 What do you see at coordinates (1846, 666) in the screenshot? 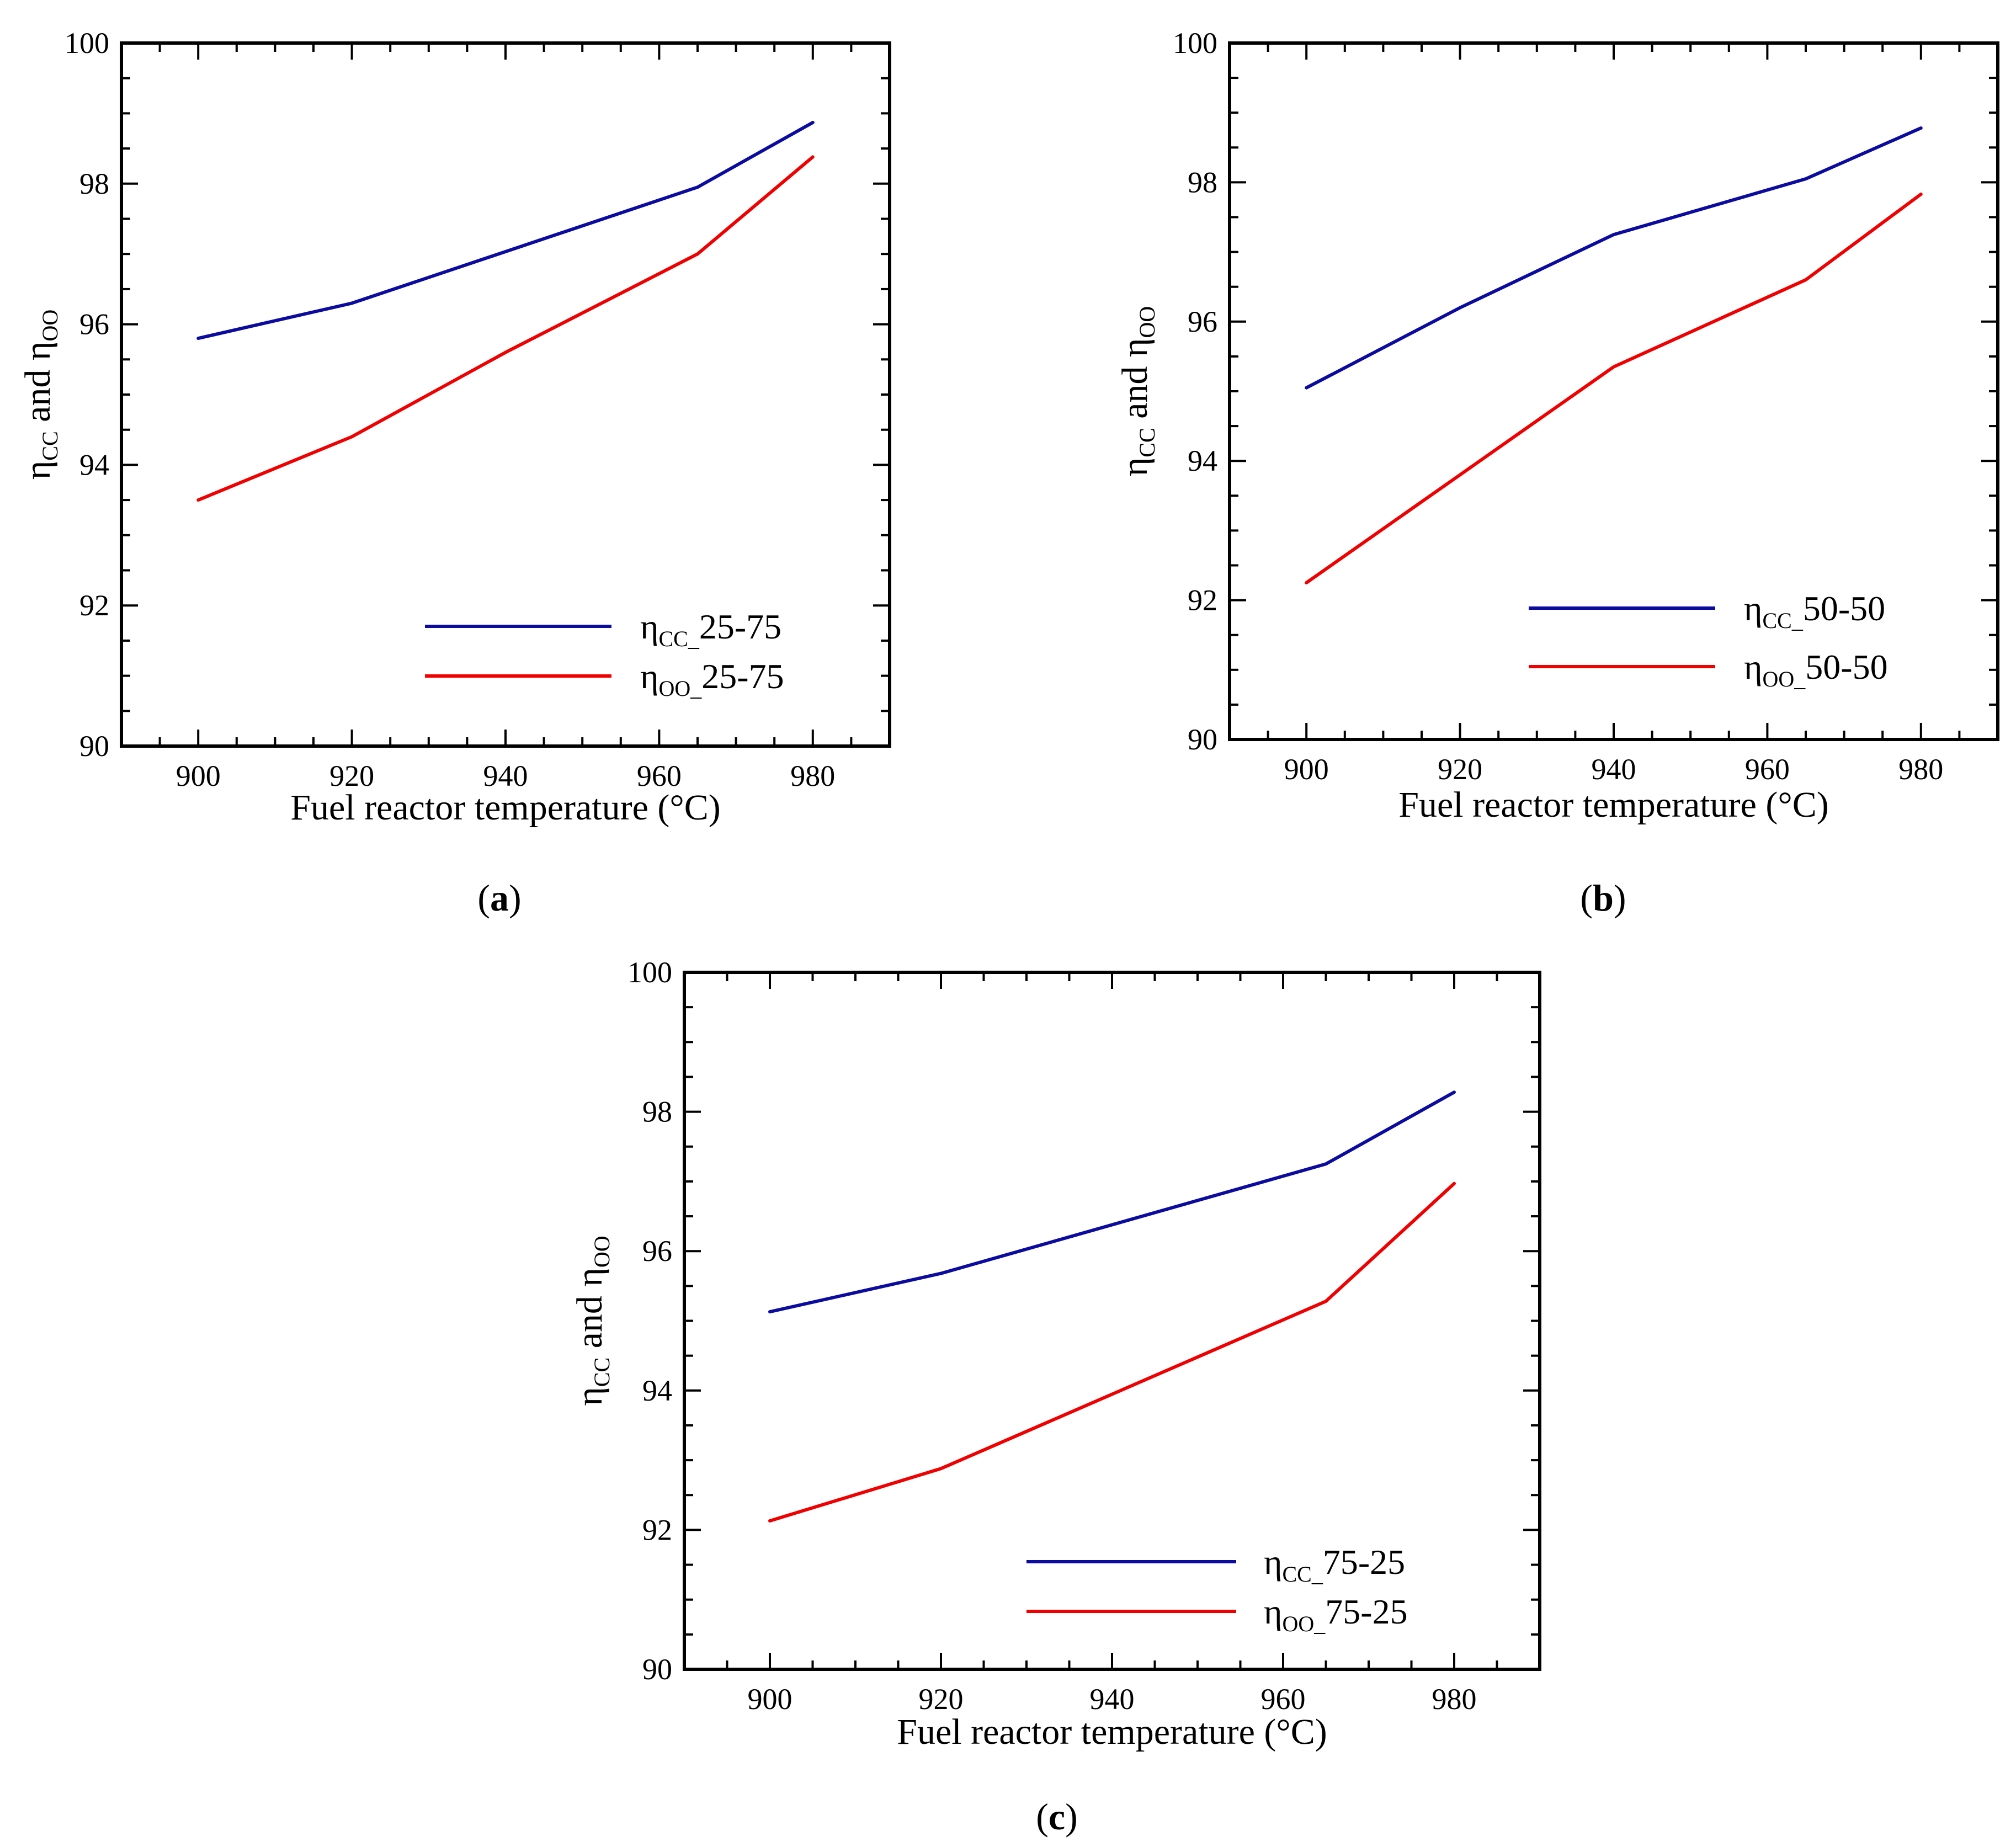
I see `legend-suffix: 50-50` at bounding box center [1846, 666].